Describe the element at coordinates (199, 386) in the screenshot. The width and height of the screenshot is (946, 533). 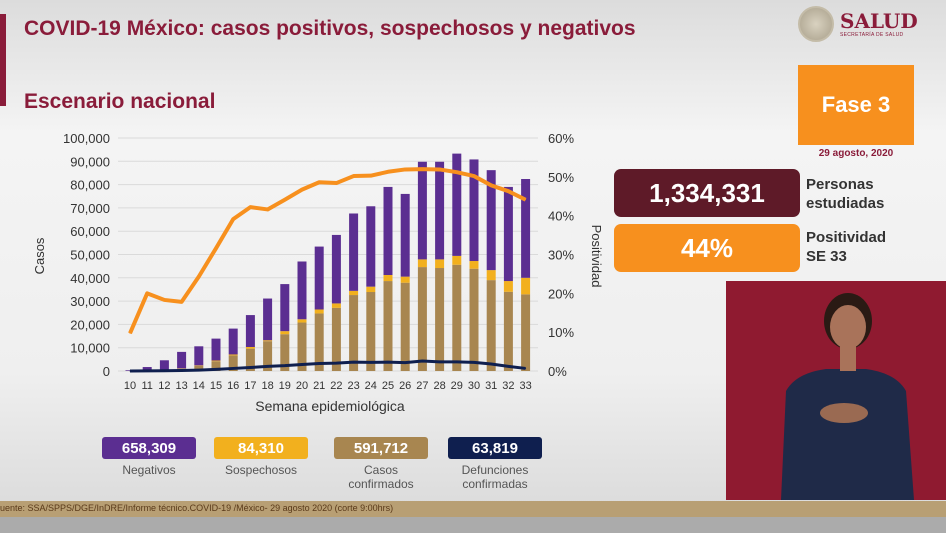
I see `x-tick-label: 14` at that location.